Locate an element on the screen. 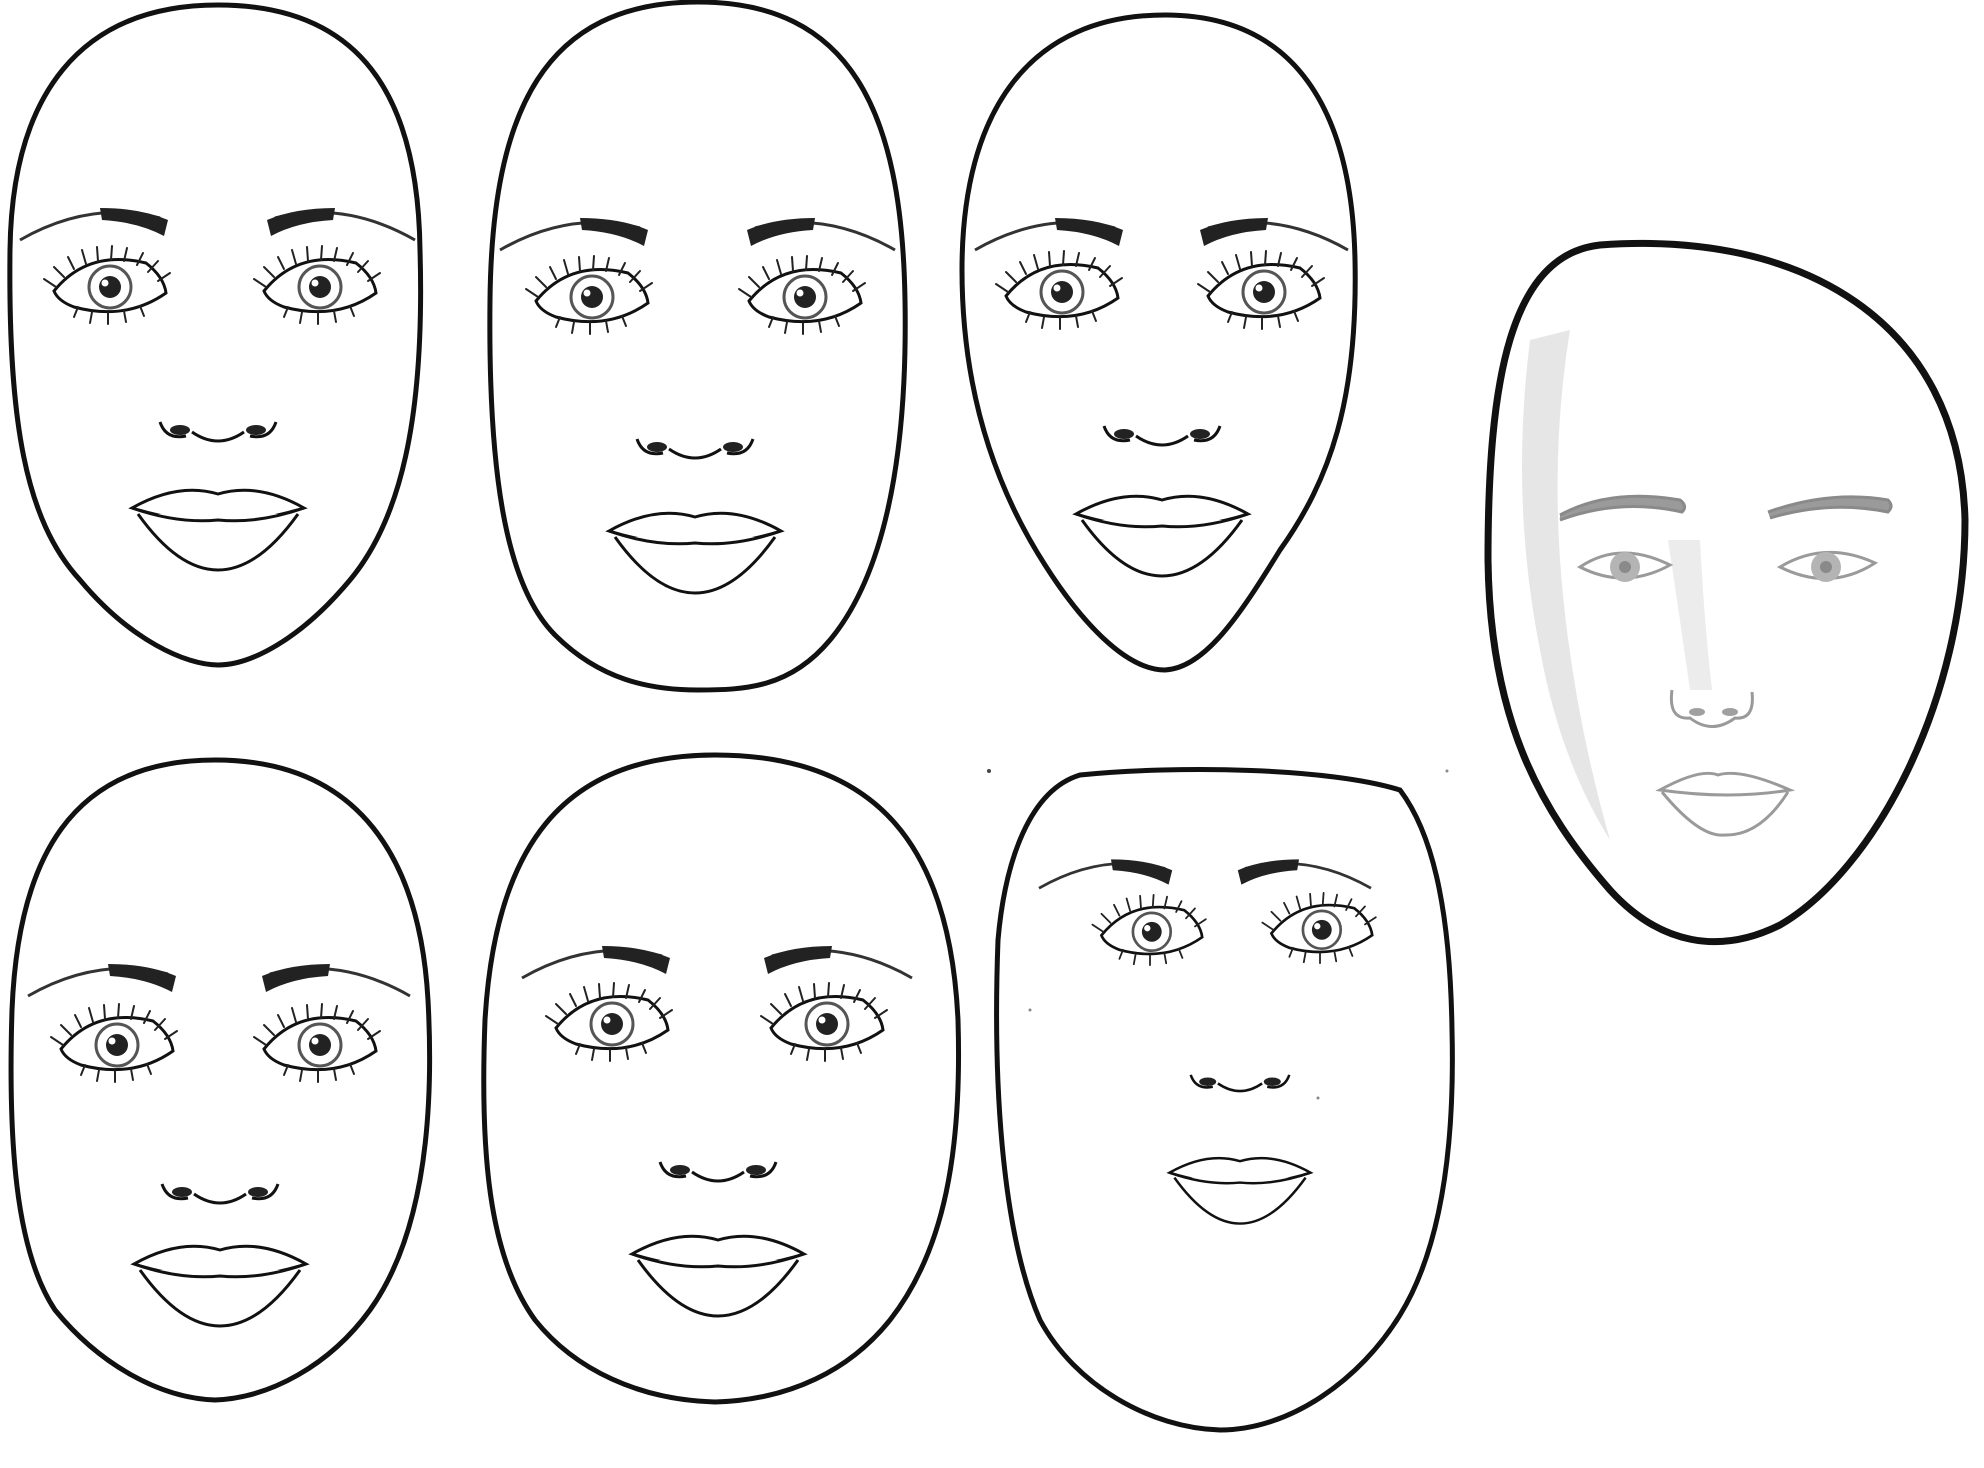 The width and height of the screenshot is (1984, 1468). face-round is located at coordinates (220, 1080).